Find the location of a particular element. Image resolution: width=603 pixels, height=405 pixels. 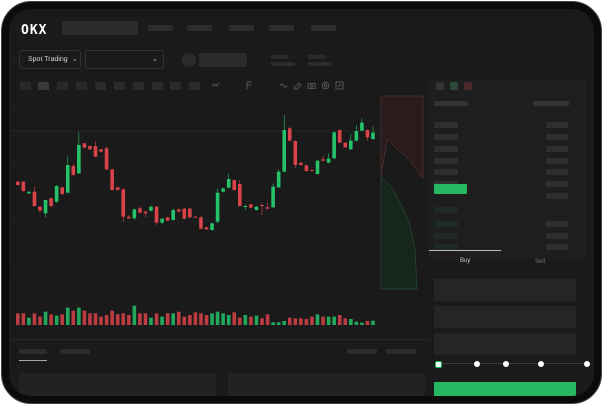

candle-type-icon is located at coordinates (215, 85).